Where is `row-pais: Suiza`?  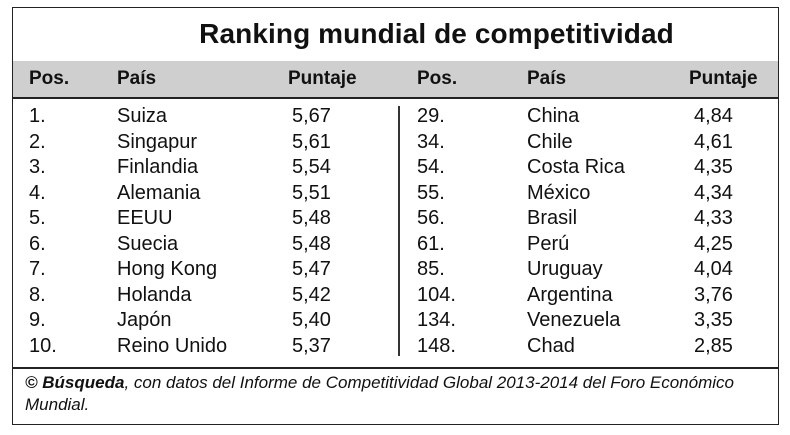
row-pais: Suiza is located at coordinates (142, 116).